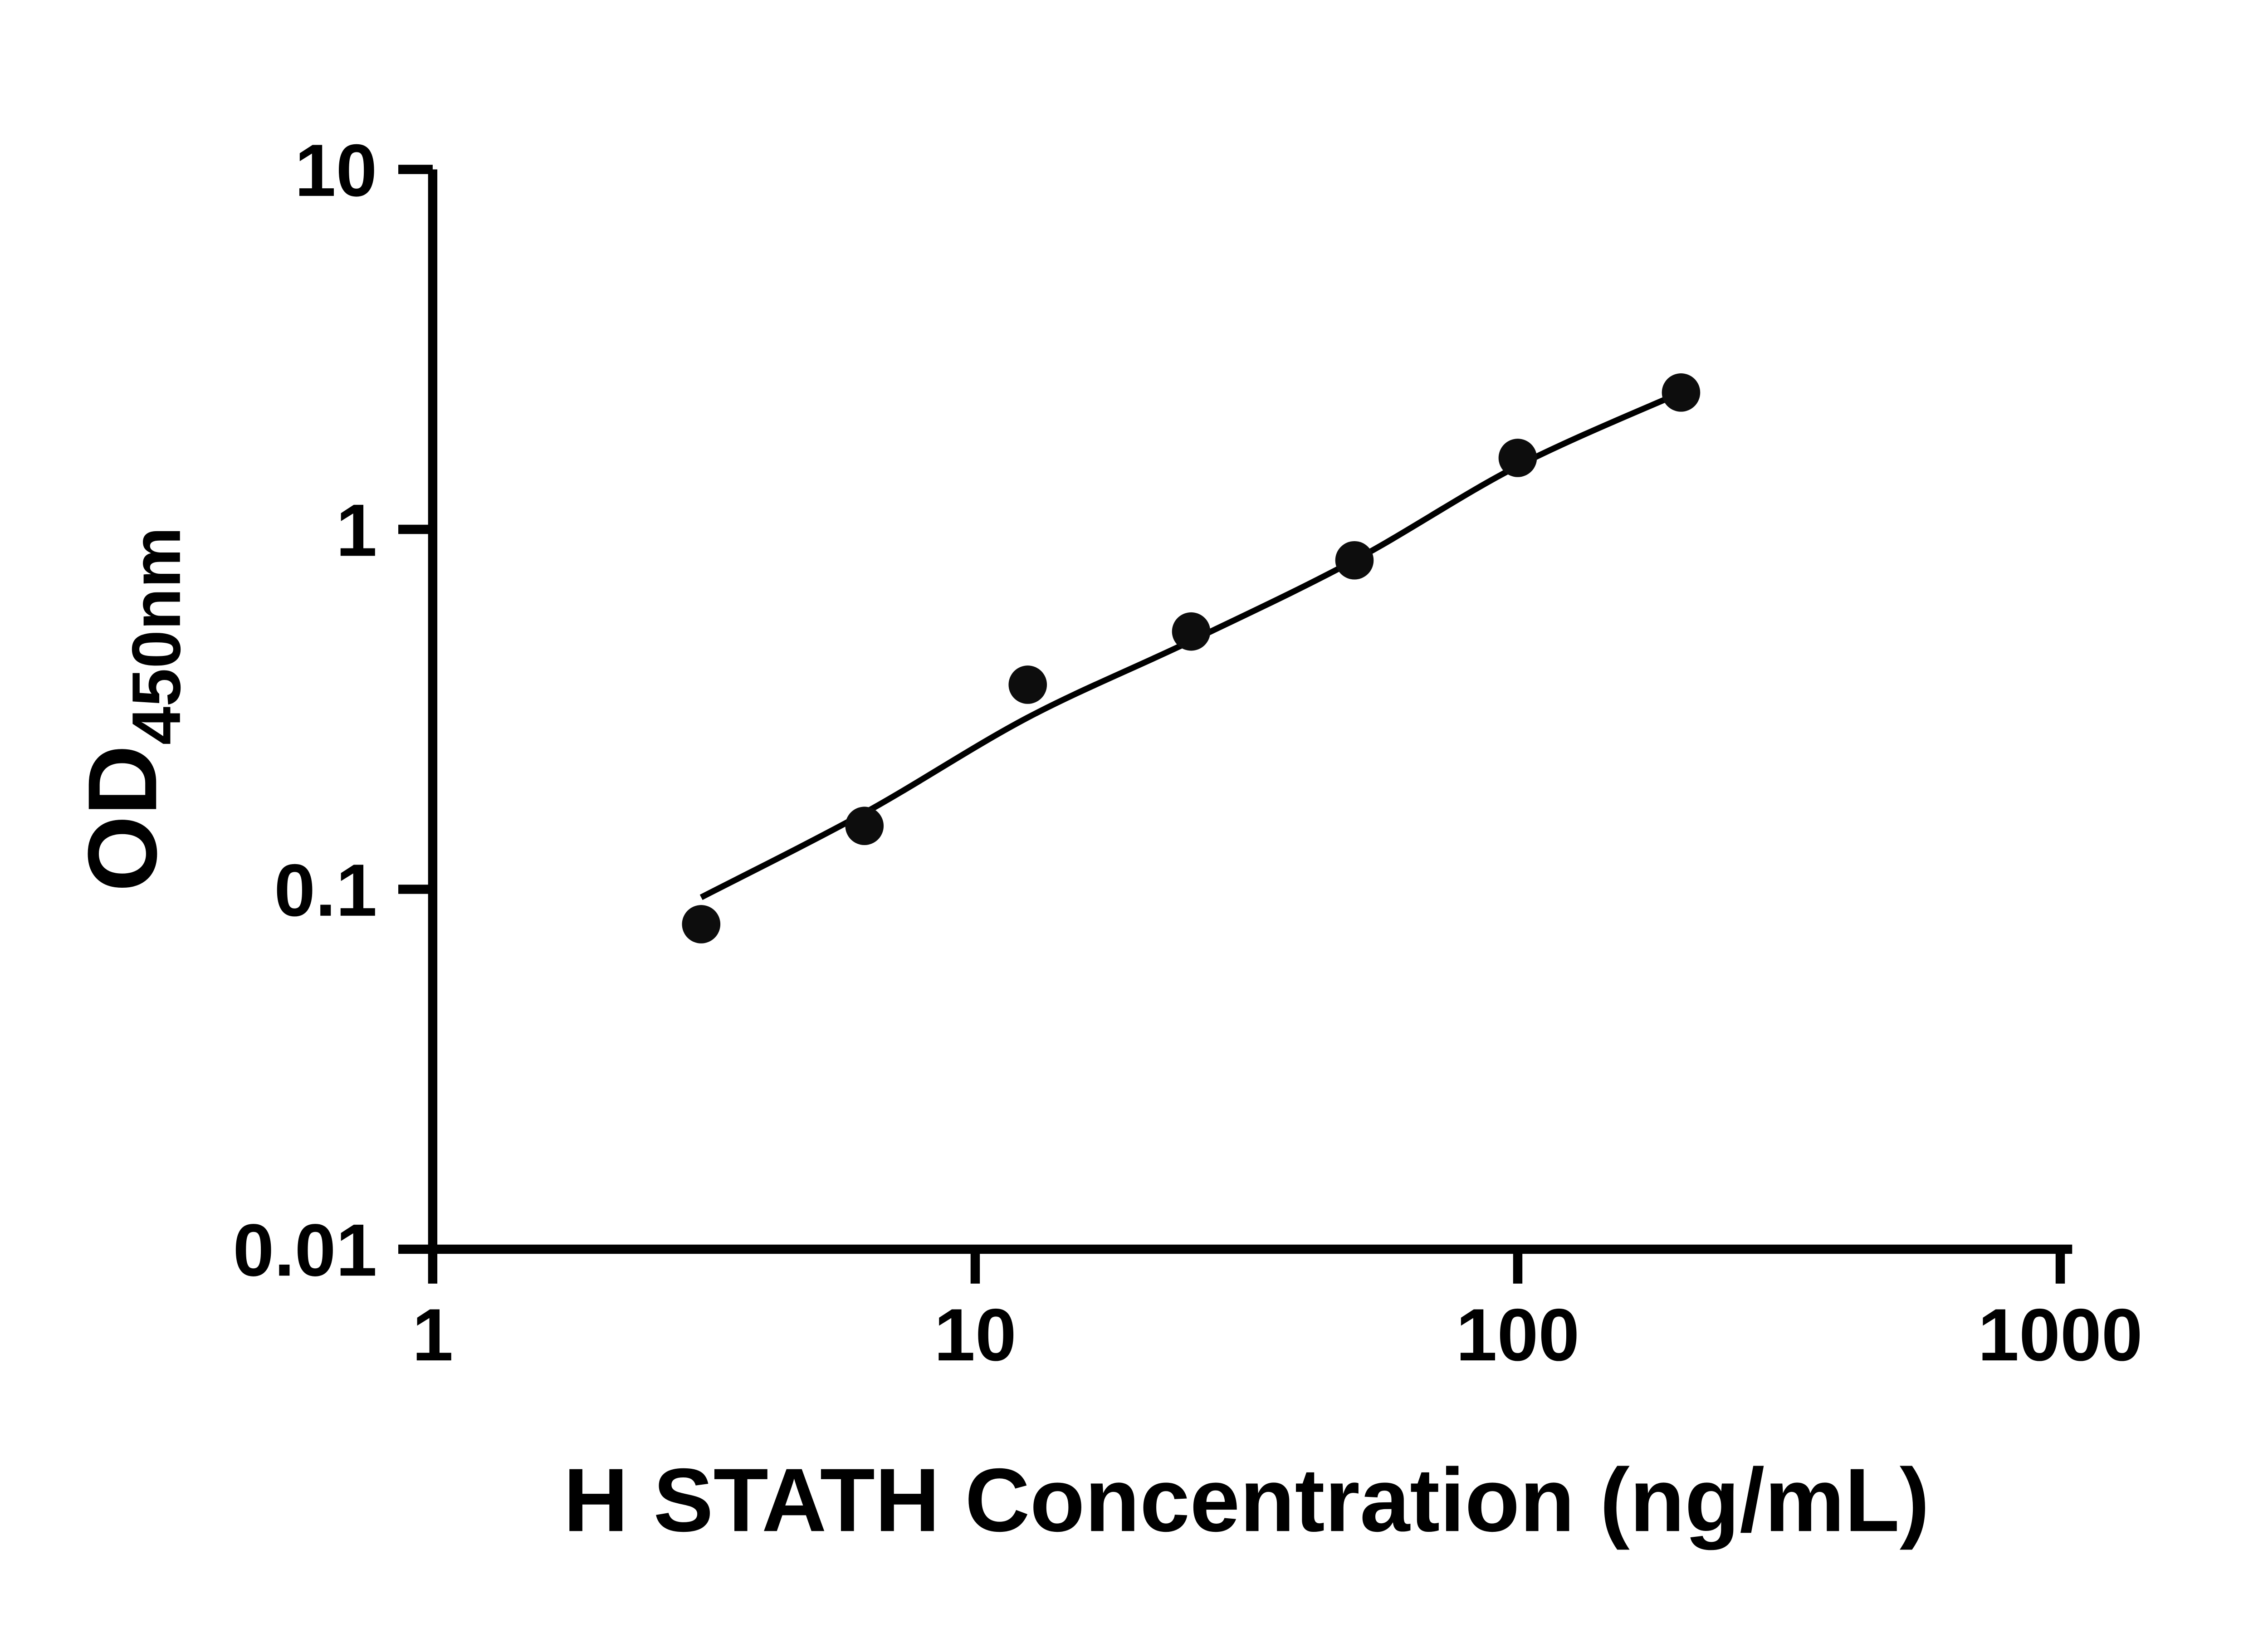  I want to click on y-axis-title-main: OD, so click(123, 818).